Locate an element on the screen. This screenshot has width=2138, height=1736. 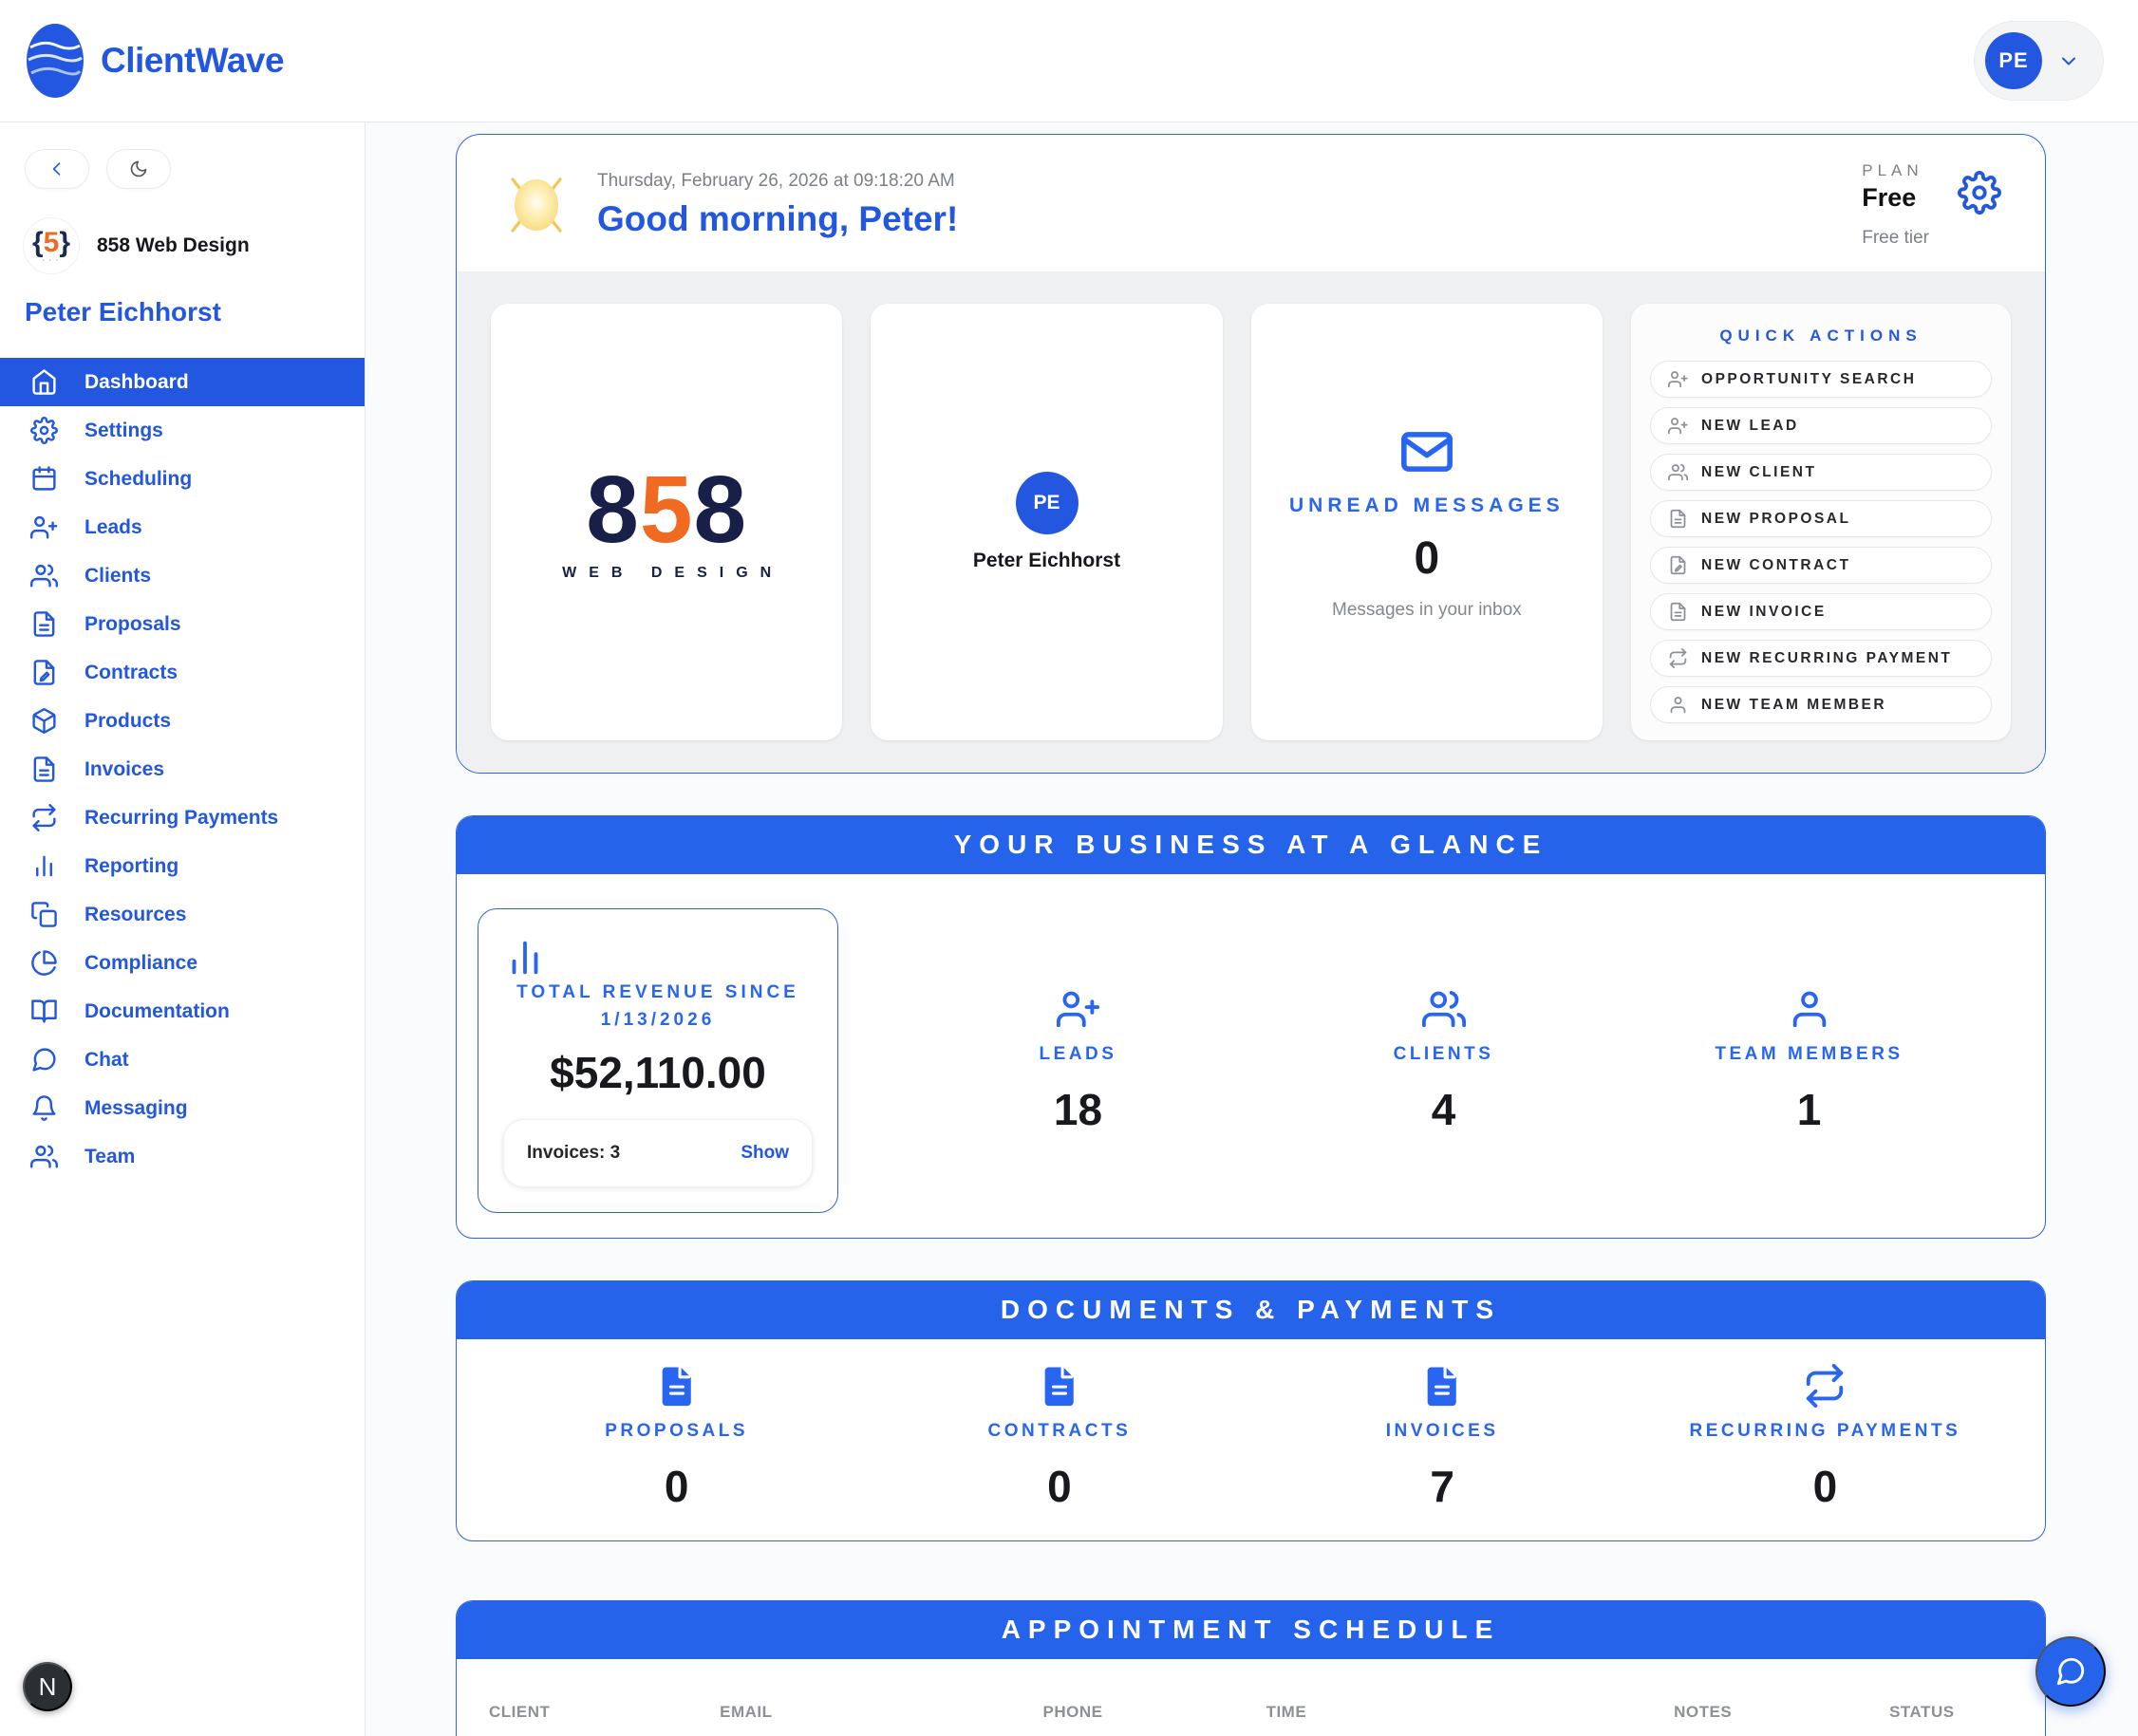
owner-name: Peter Eichhorst is located at coordinates (123, 312).